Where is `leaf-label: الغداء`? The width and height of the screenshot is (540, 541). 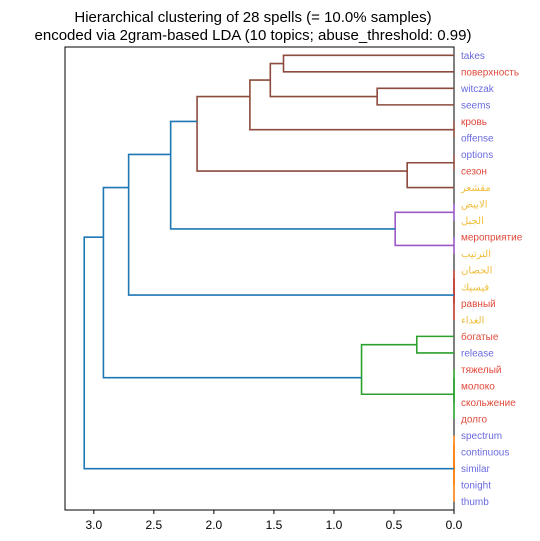 leaf-label: الغداء is located at coordinates (472, 320).